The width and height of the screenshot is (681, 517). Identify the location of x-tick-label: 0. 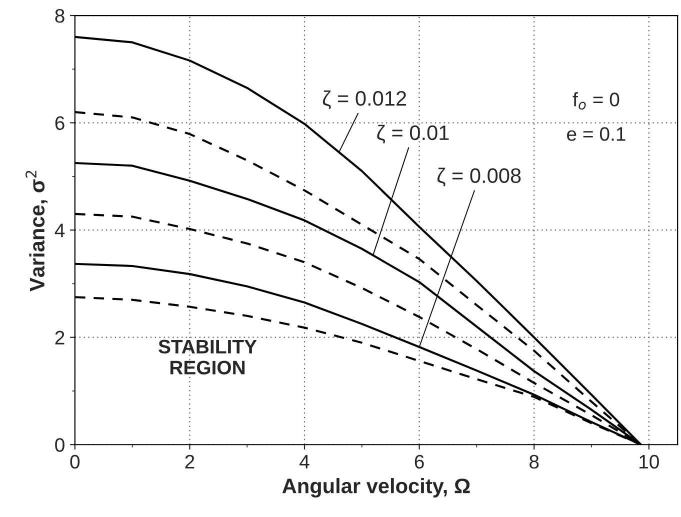
(75, 461).